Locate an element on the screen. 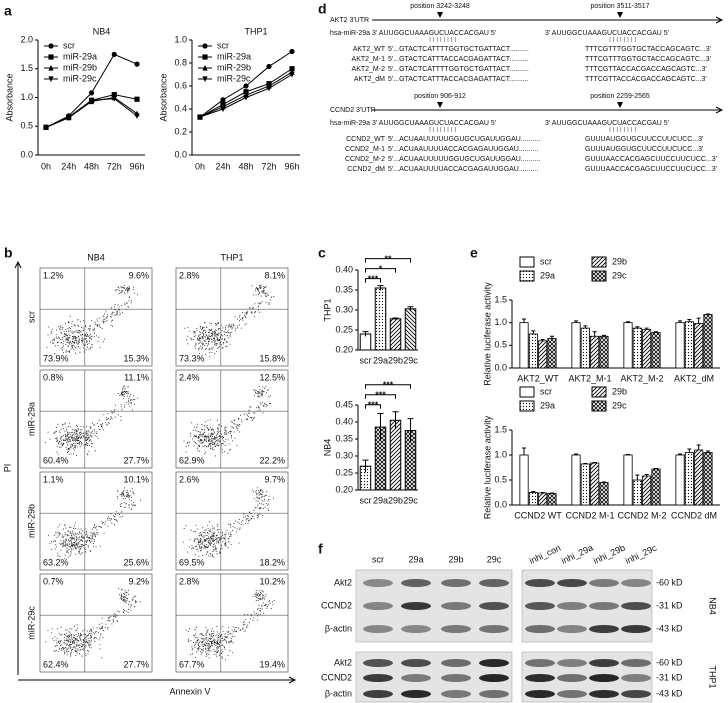  site-position: position 3511-3517 is located at coordinates (619, 6).